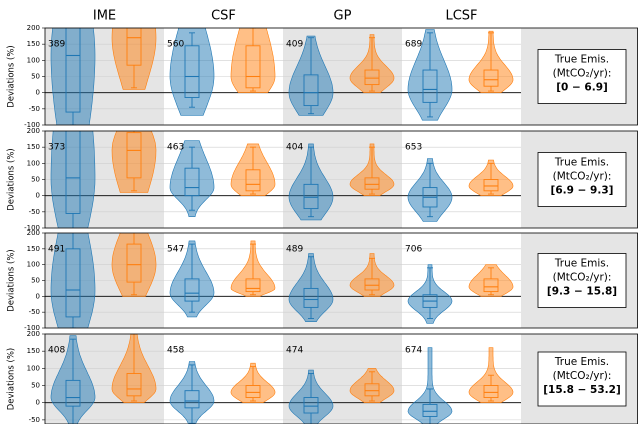  Describe the element at coordinates (56, 45) in the screenshot. I see `count-label: 389` at that location.